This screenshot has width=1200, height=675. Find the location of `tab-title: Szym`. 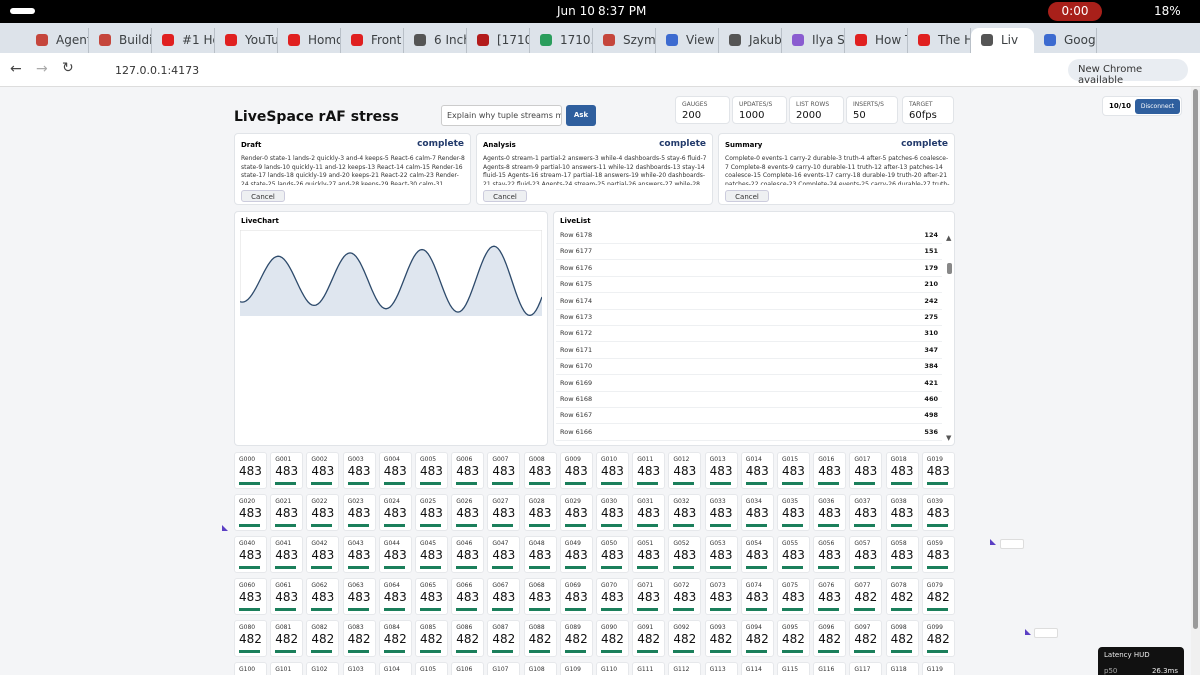

tab-title: Szym is located at coordinates (639, 40).